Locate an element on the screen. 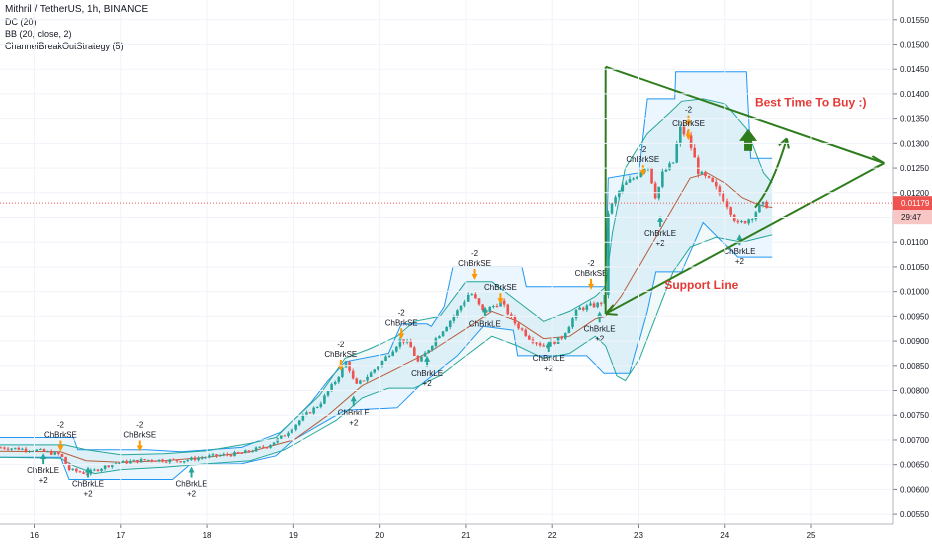 Image resolution: width=932 pixels, height=550 pixels. y-tick-label: 0.00750 is located at coordinates (914, 415).